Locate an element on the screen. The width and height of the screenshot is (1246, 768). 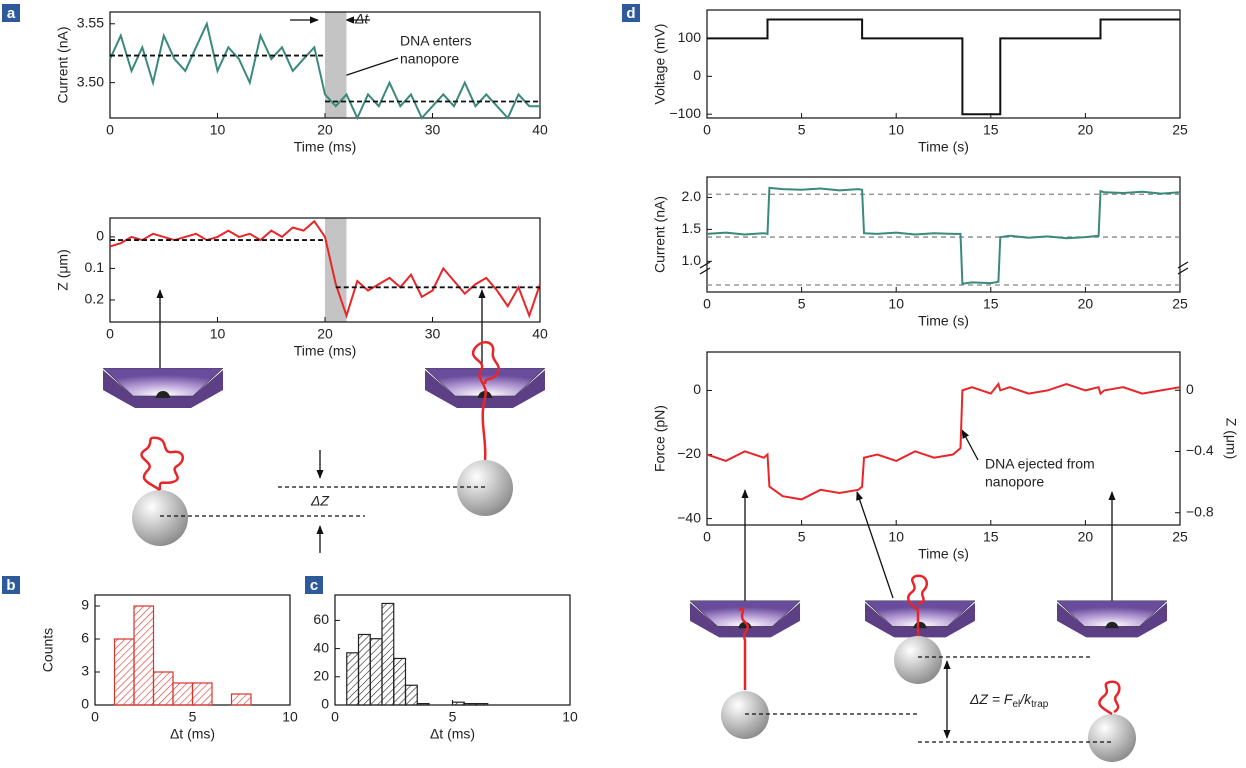
y2-tick-label: 0 is located at coordinates (1190, 389).